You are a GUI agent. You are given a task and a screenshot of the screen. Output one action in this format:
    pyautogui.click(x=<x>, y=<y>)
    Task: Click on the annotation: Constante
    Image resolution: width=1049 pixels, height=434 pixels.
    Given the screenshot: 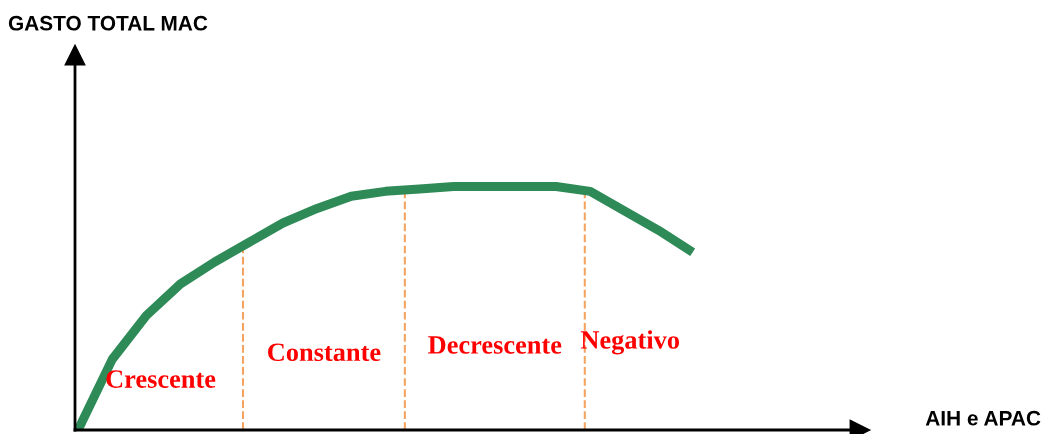 What is the action you would take?
    pyautogui.click(x=324, y=352)
    